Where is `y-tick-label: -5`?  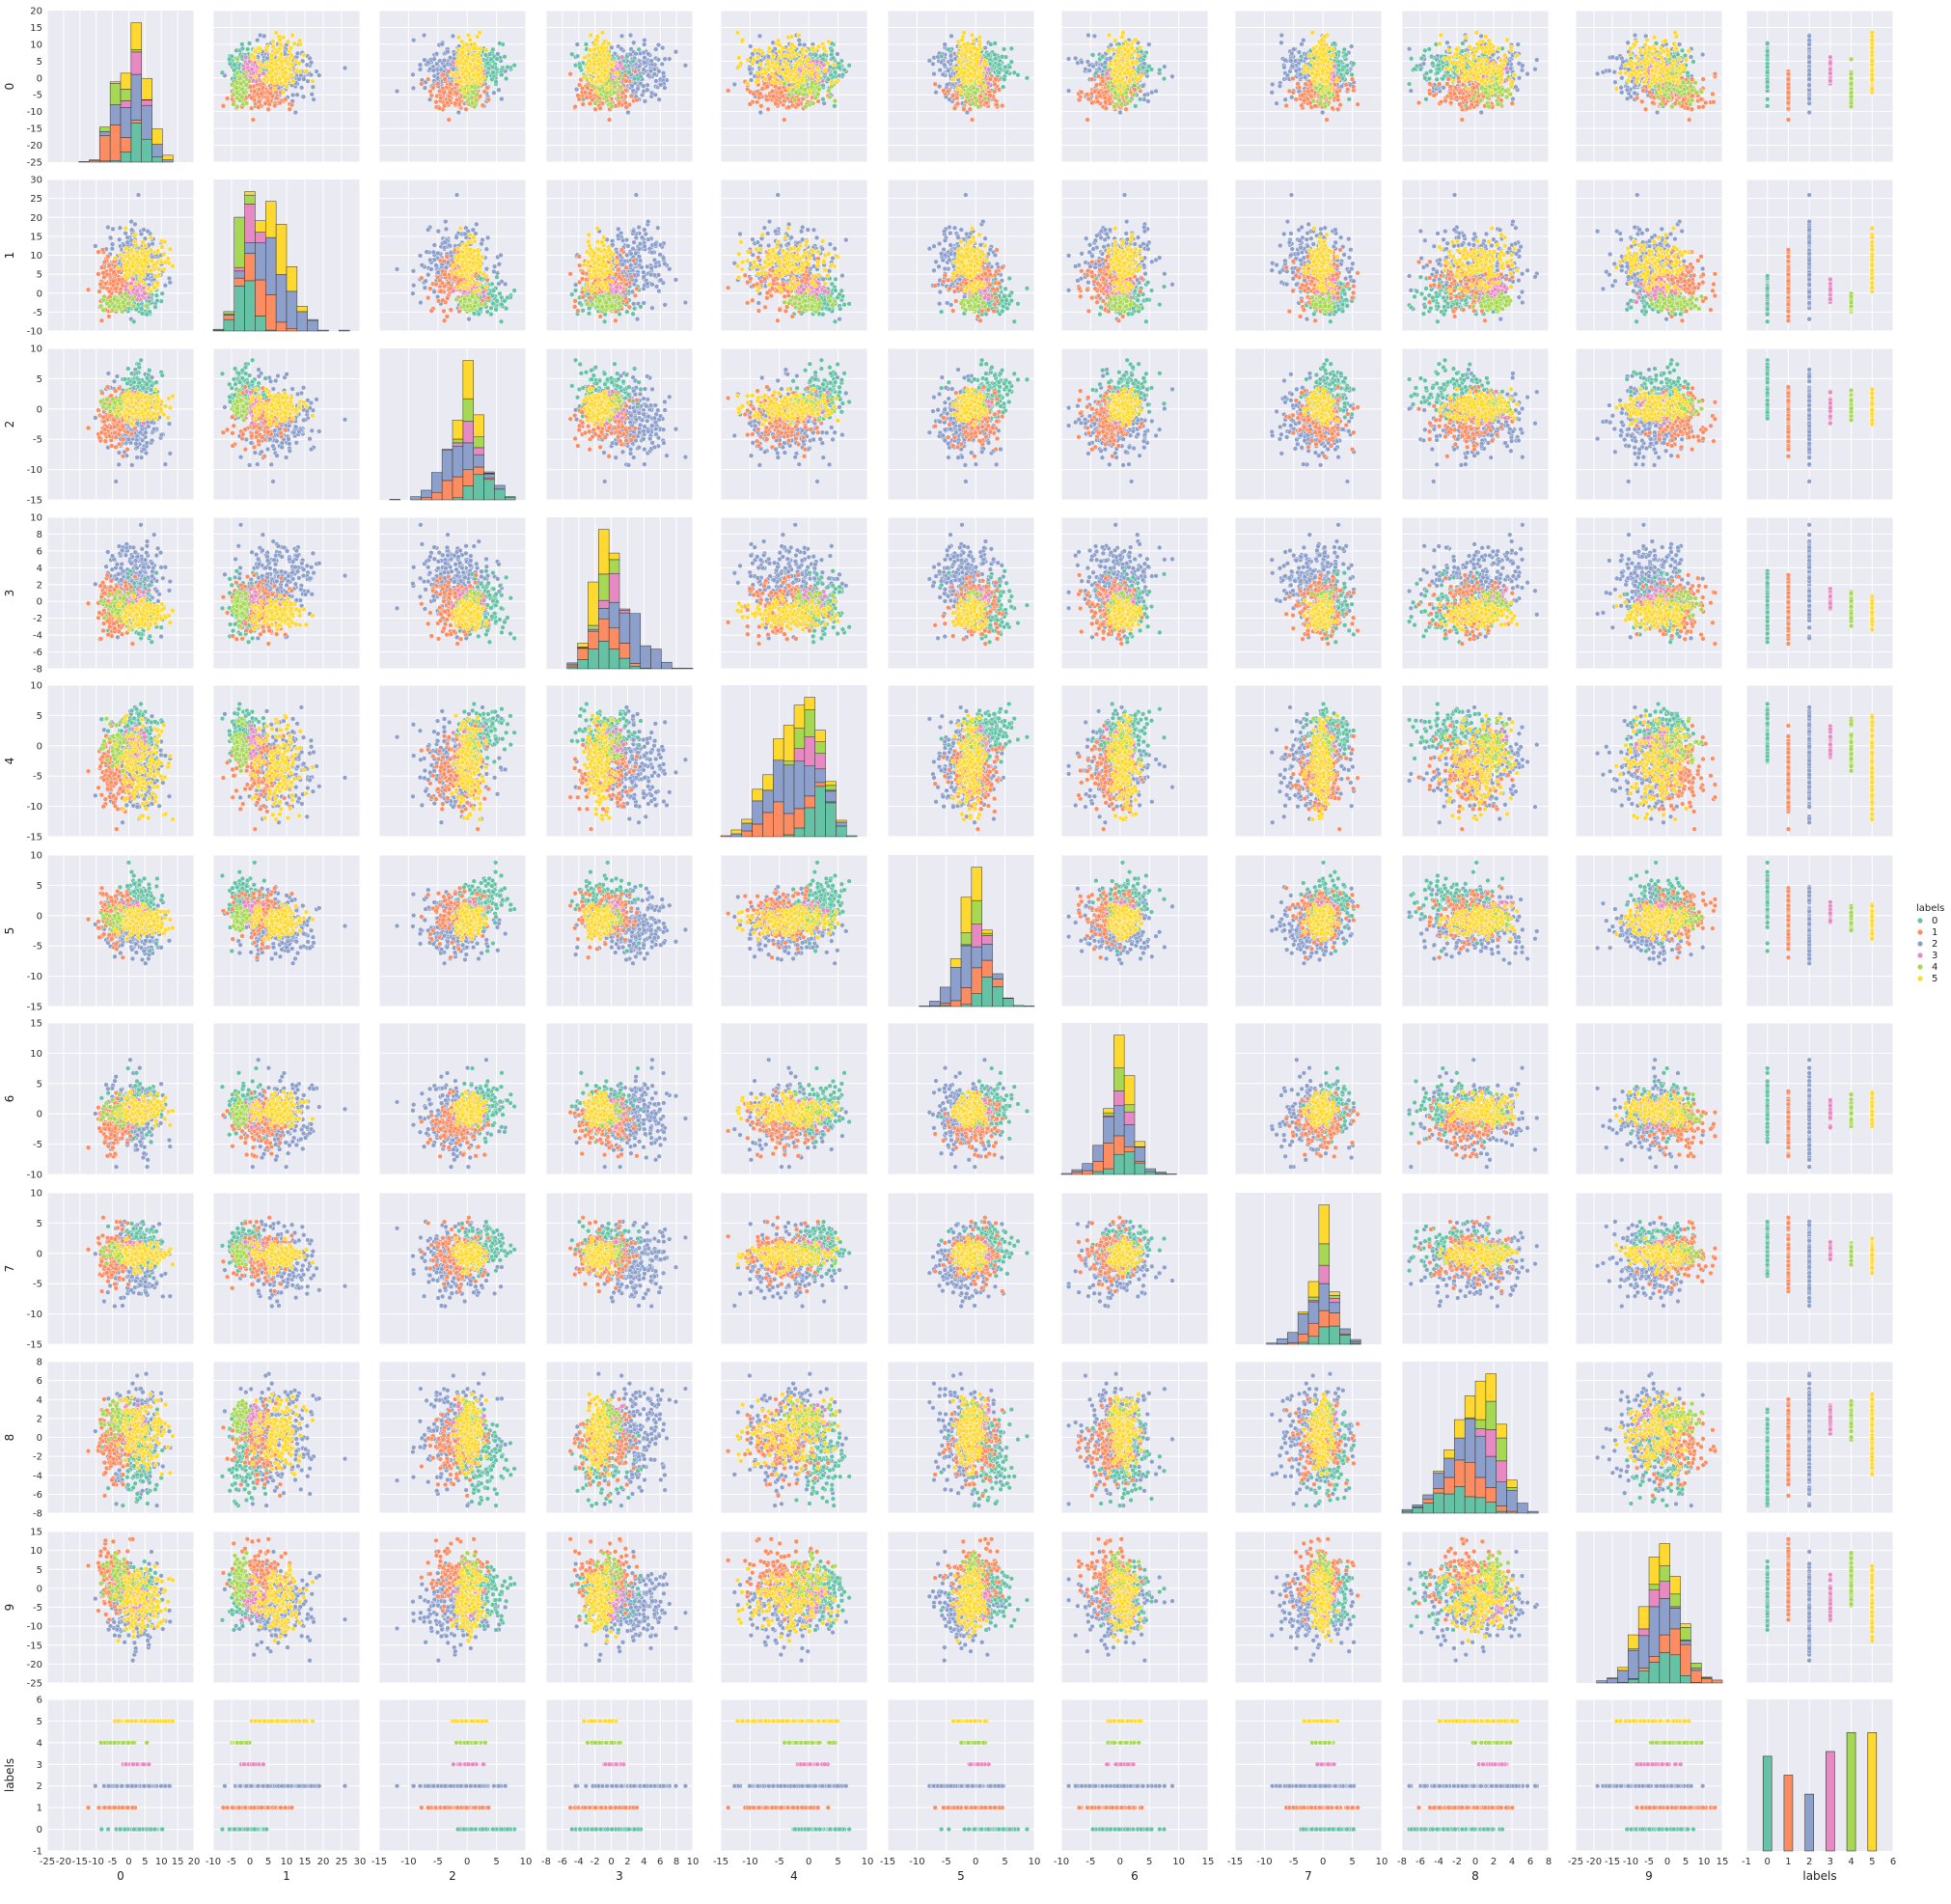
y-tick-label: -5 is located at coordinates (37, 96).